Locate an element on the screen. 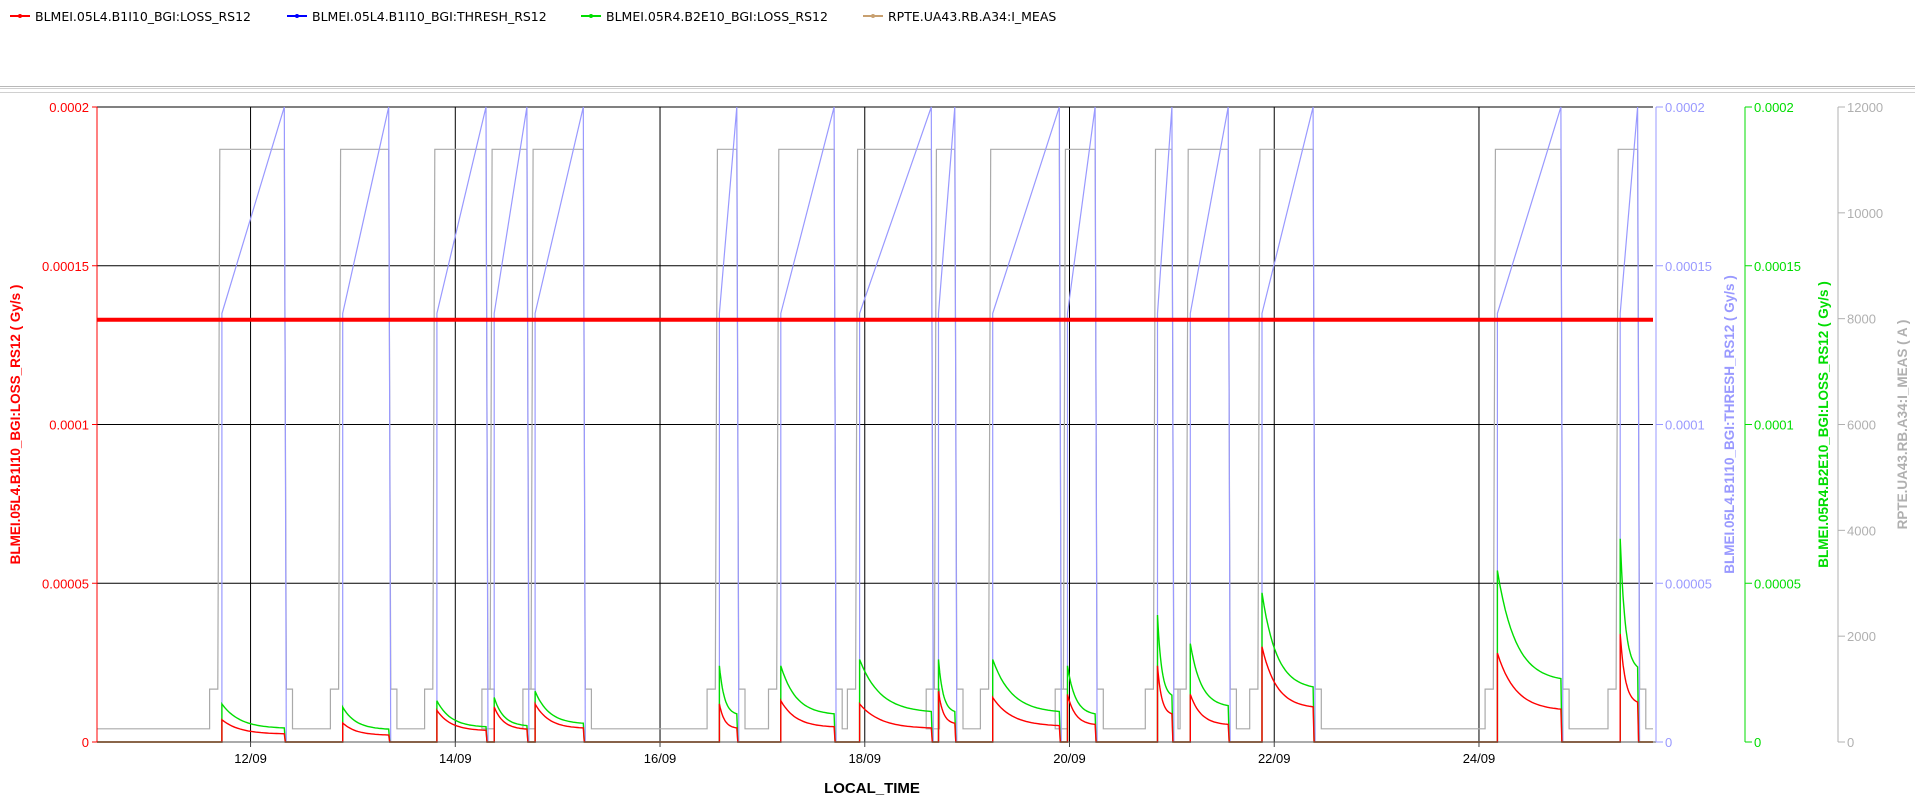 This screenshot has height=795, width=1915. x-tick-label: 20/09 is located at coordinates (1069, 758).